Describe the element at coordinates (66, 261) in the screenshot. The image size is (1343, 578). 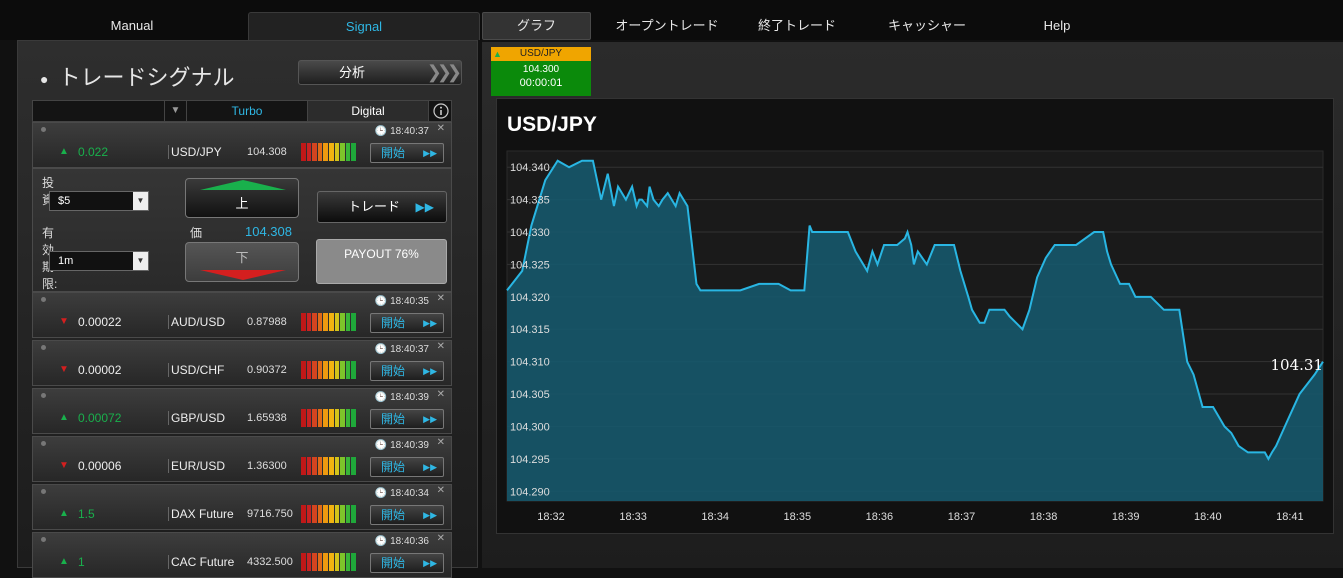
I see `expiry-value: 1m` at that location.